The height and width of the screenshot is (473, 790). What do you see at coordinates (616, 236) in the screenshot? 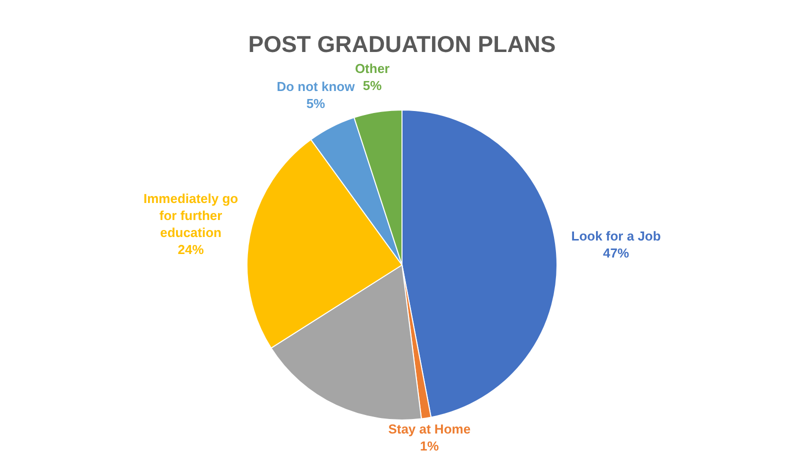
I see `slice-label: Look for a Job` at bounding box center [616, 236].